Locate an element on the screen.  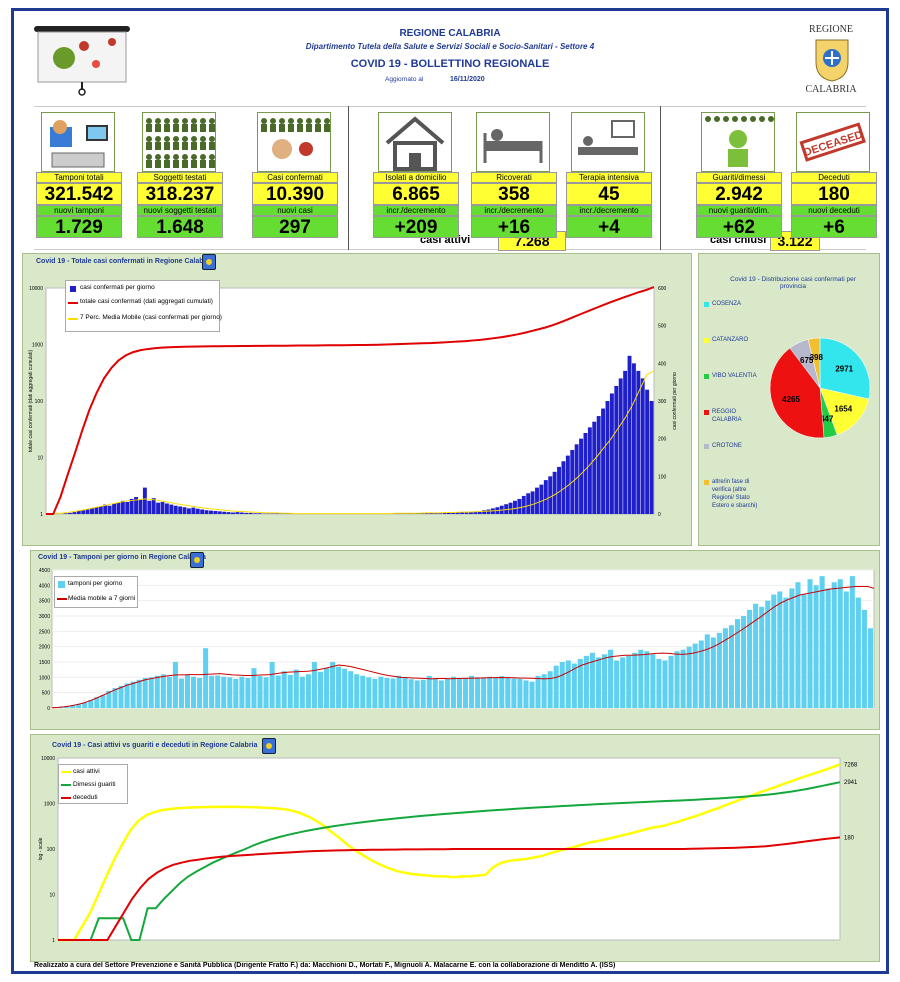
tile-value: 318.237 is located at coordinates (180, 194).